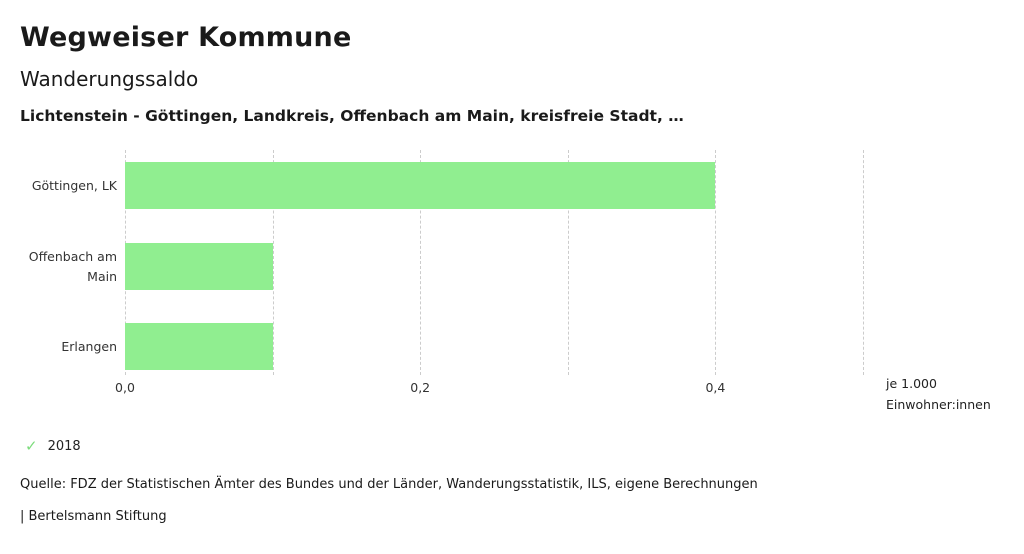 The height and width of the screenshot is (554, 1024). I want to click on bar-row: Göttingen, LK, so click(512, 185).